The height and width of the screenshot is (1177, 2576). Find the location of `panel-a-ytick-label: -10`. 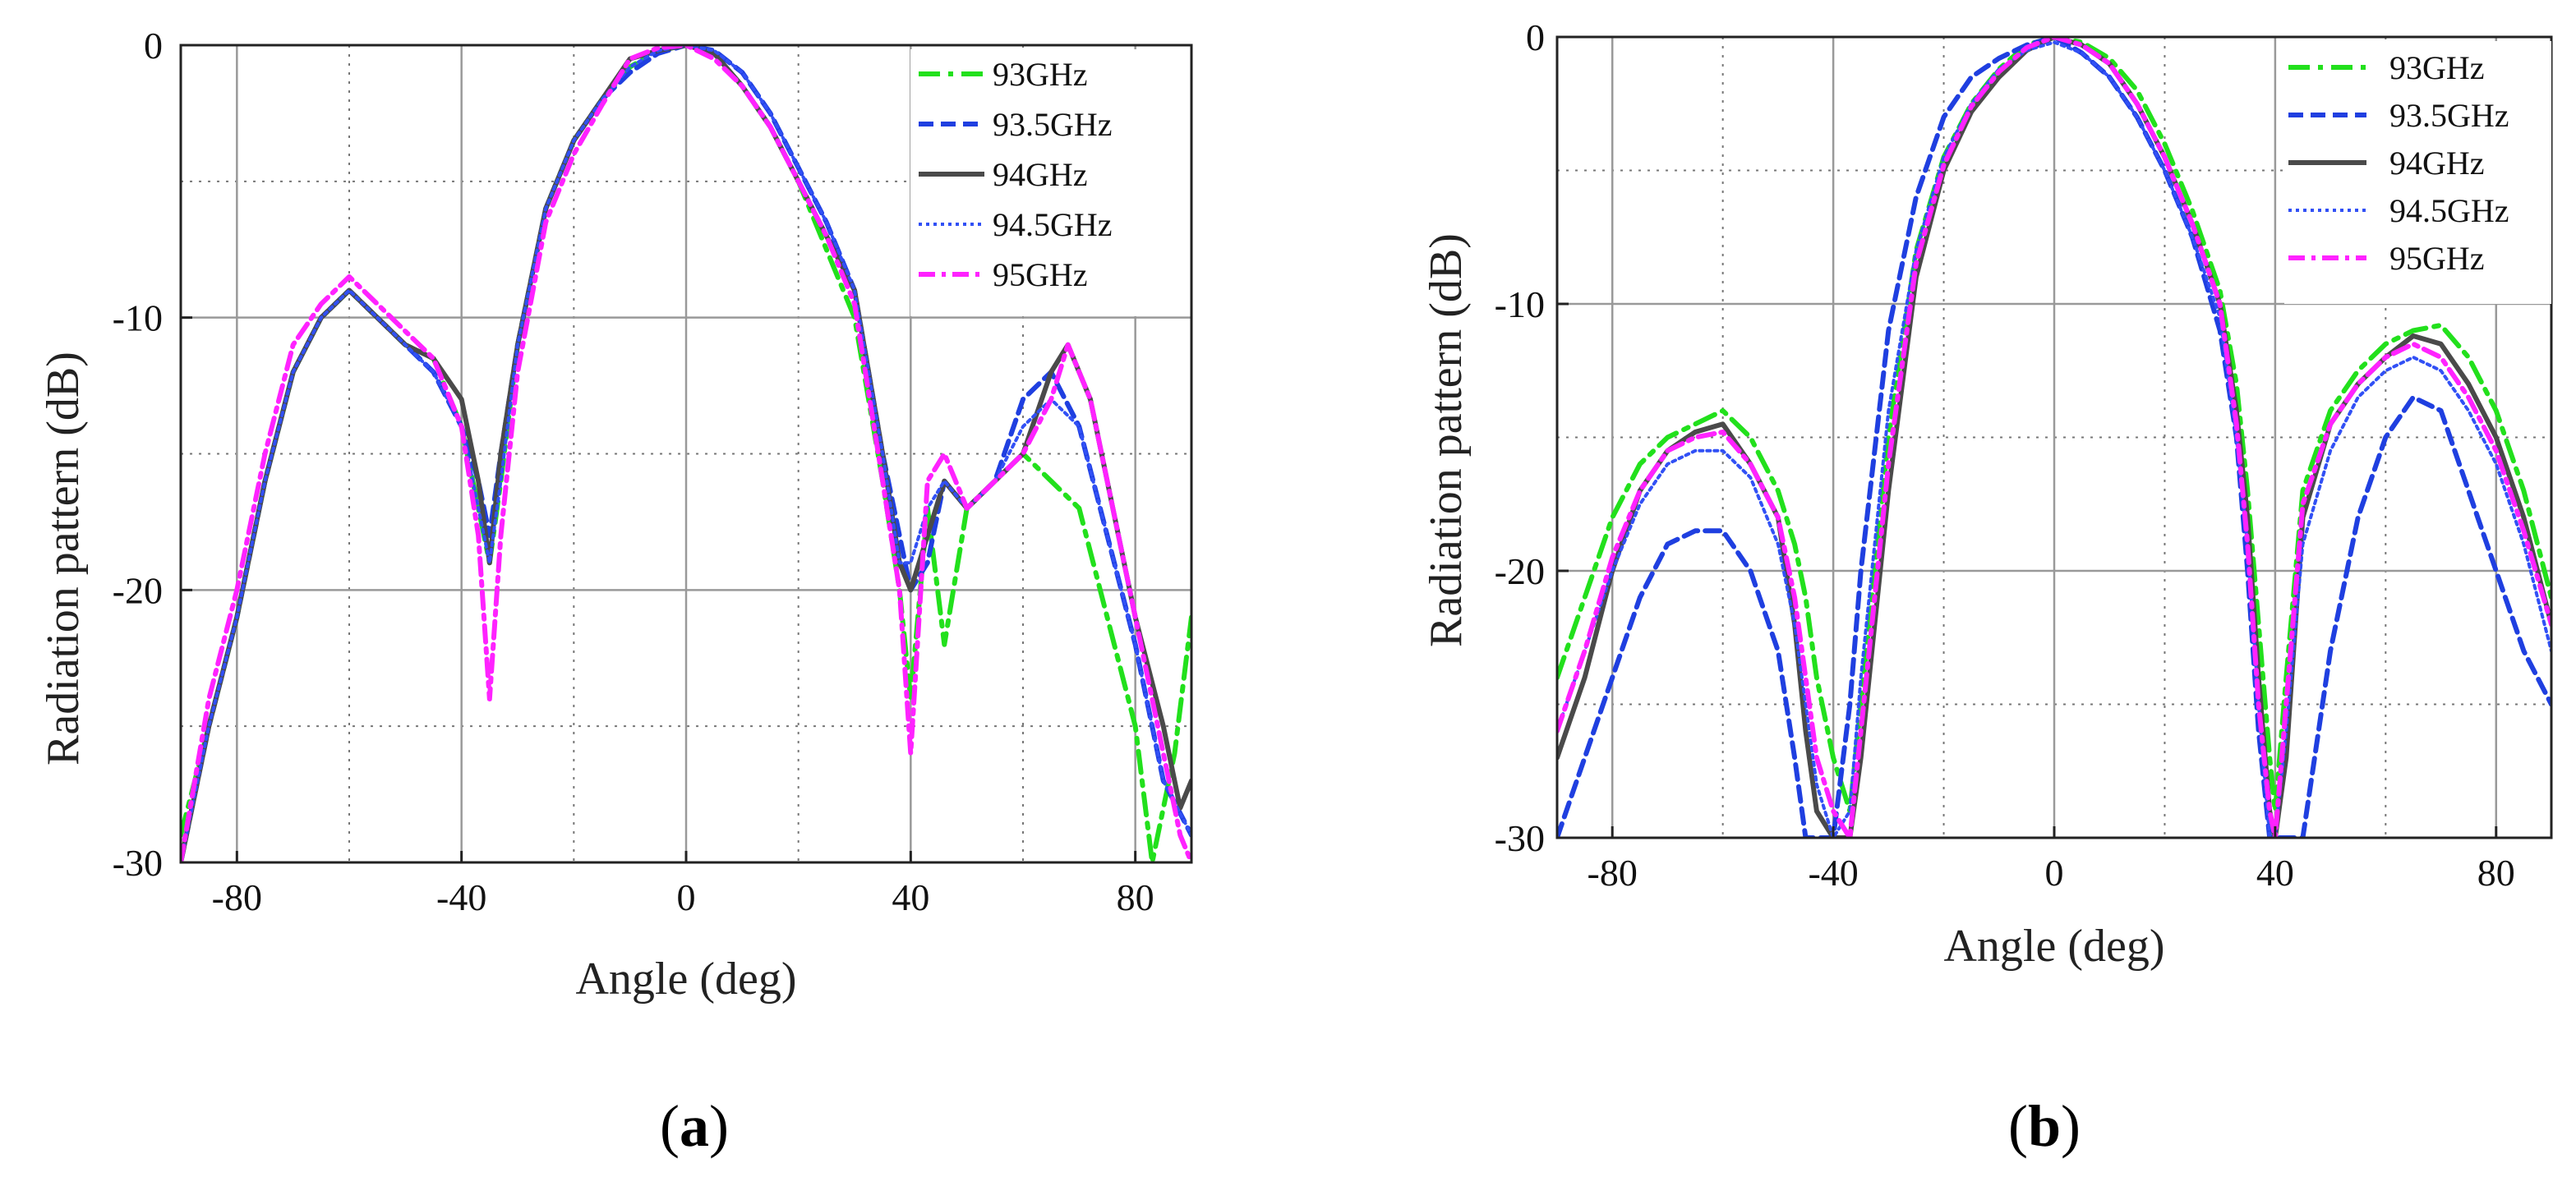

panel-a-ytick-label: -10 is located at coordinates (138, 318).